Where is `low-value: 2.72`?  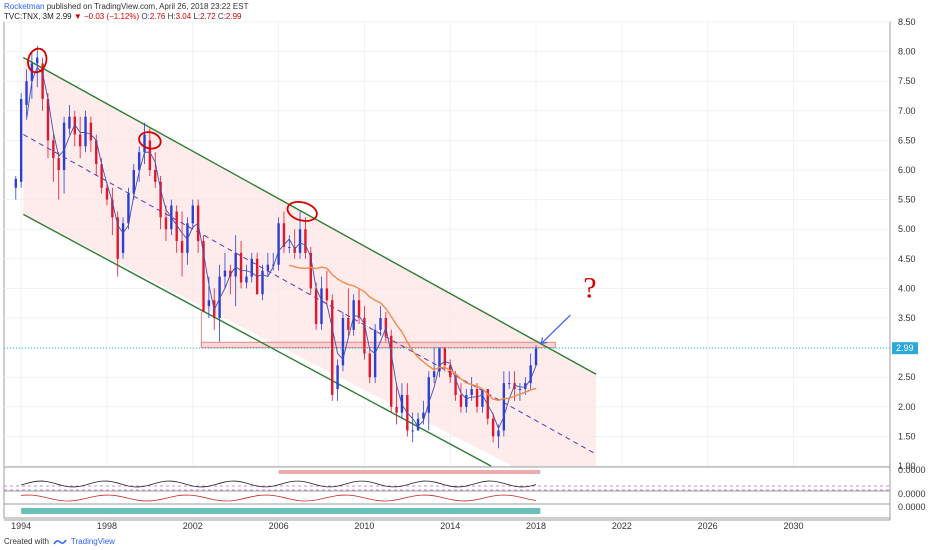
low-value: 2.72 is located at coordinates (208, 16).